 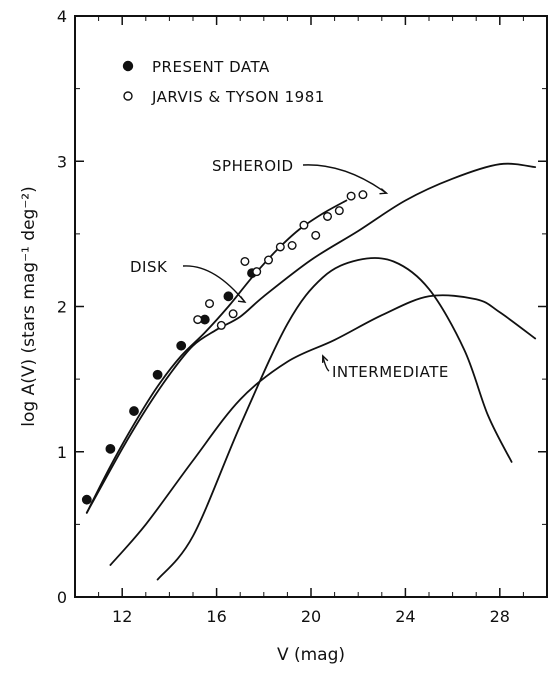 I want to click on annotation-arrowhead-spheroid, so click(x=384, y=191).